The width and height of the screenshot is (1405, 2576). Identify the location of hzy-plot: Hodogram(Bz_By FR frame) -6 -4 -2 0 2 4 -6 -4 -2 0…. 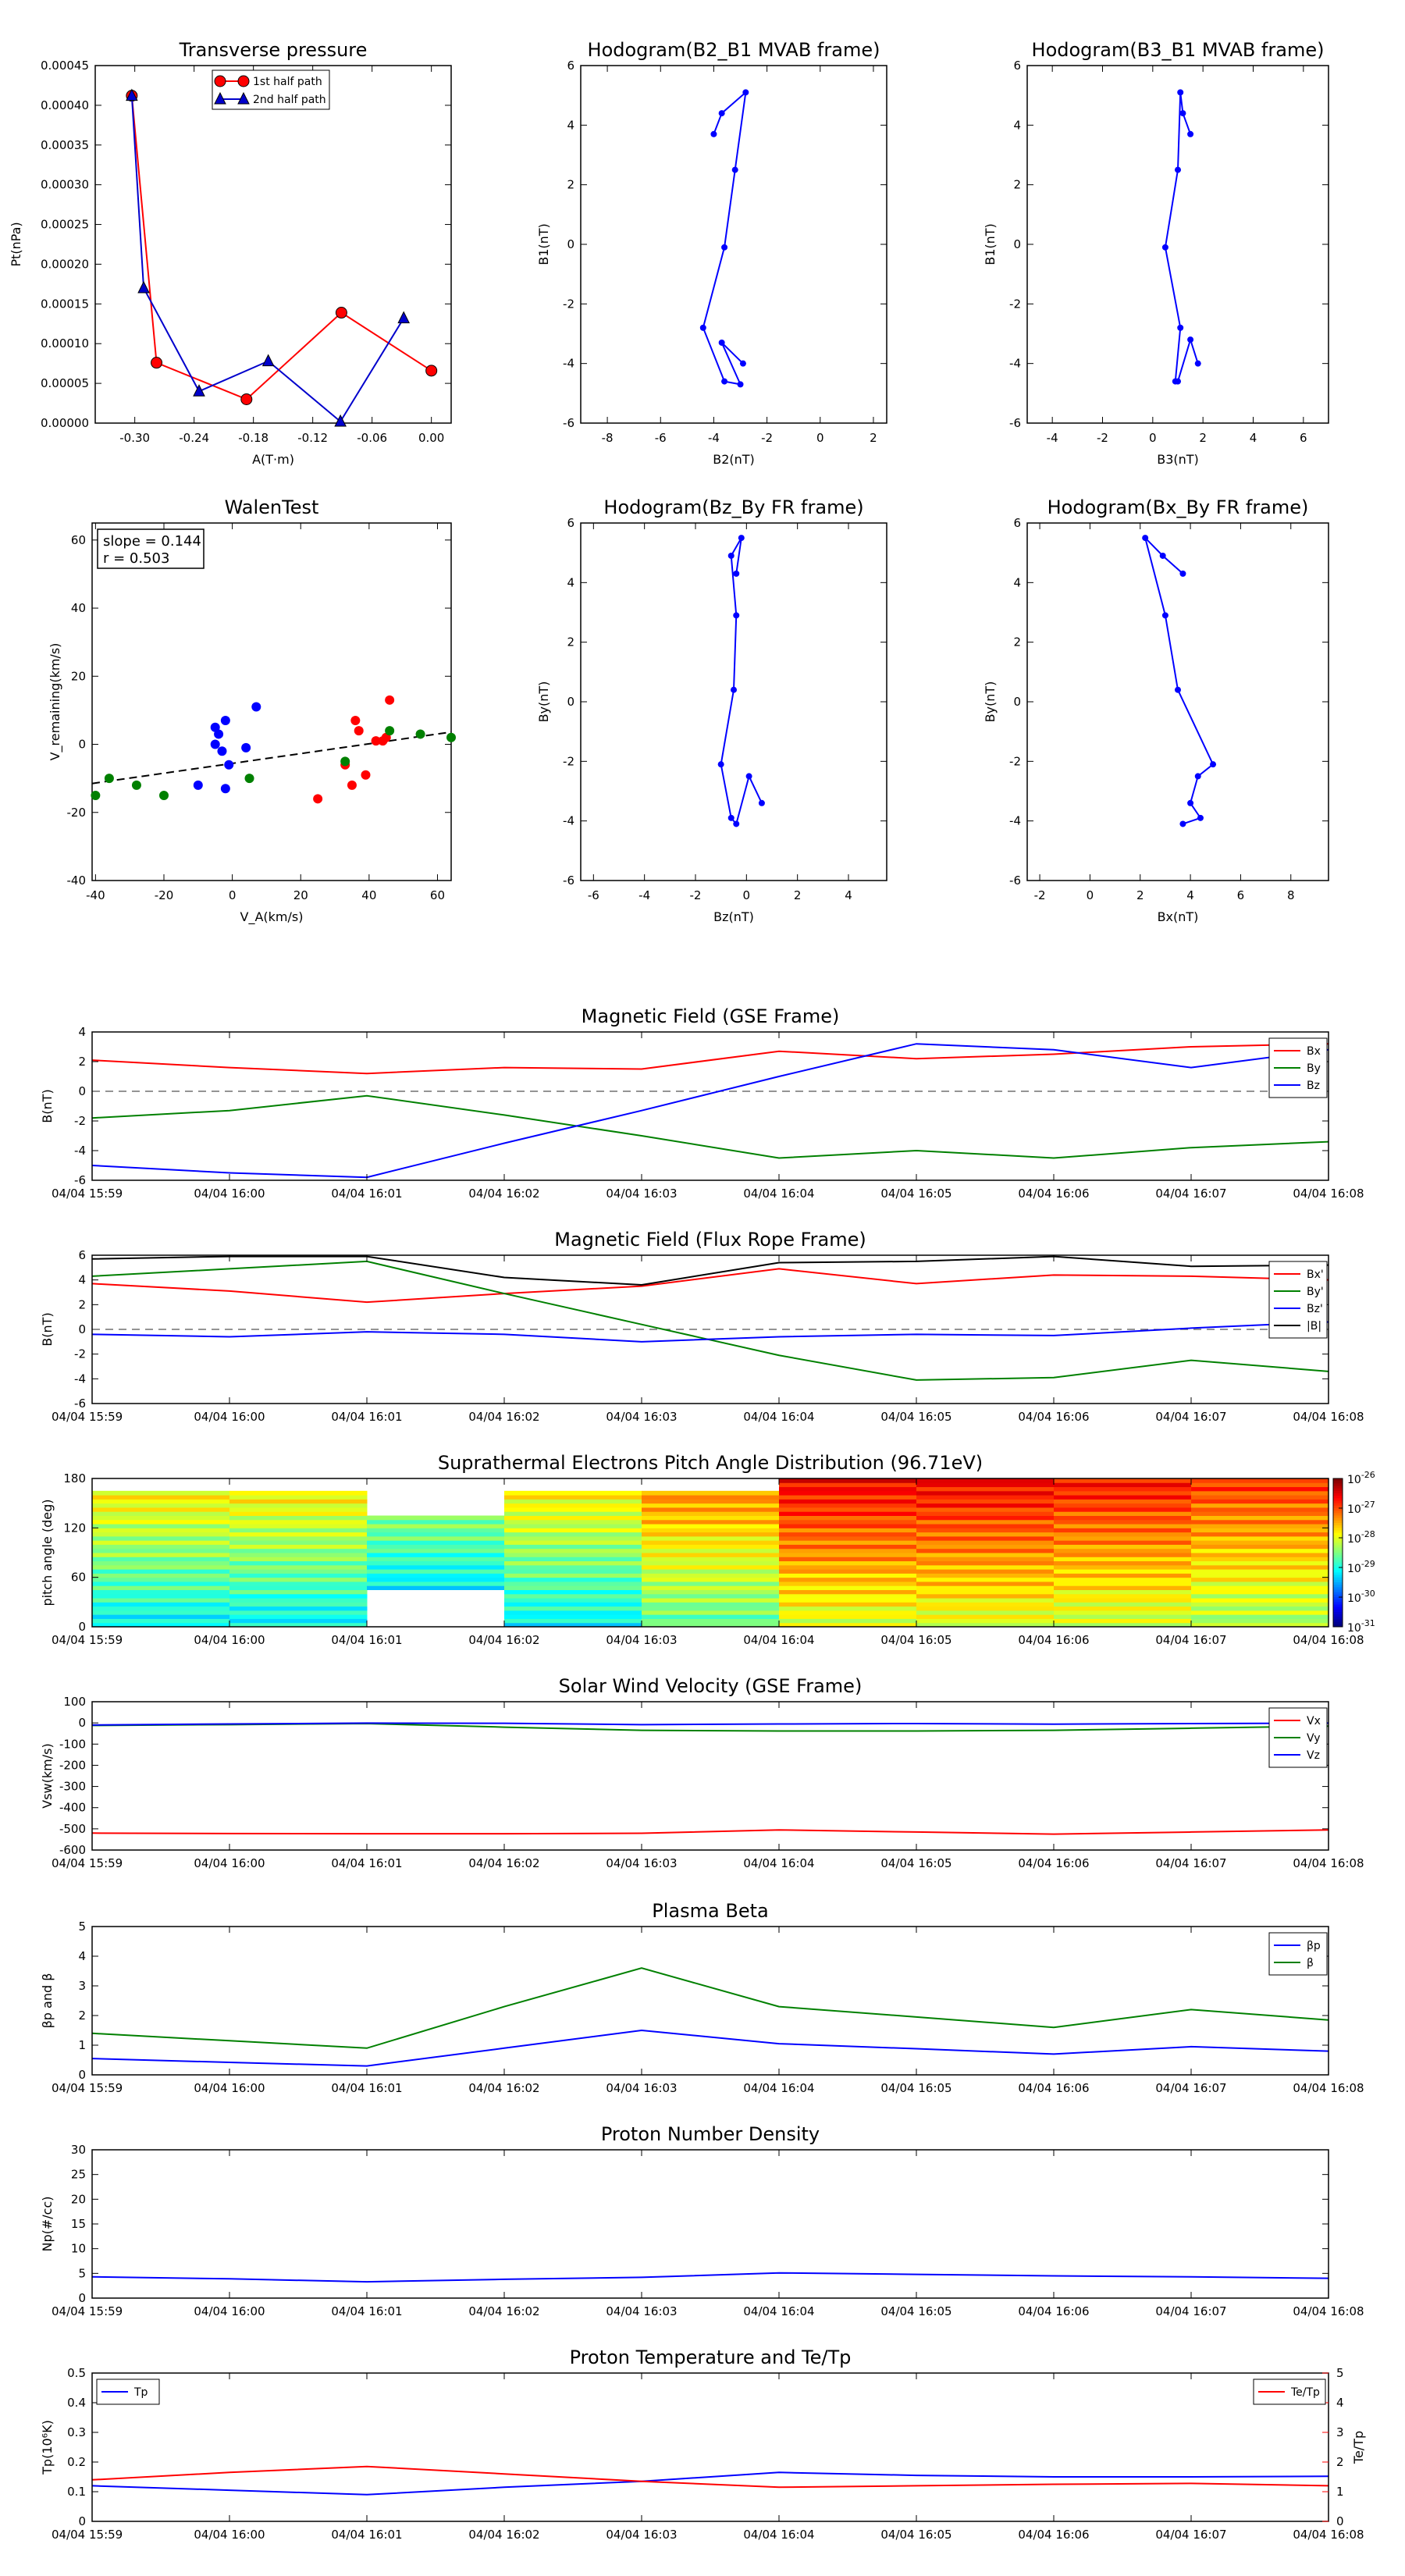
(712, 710).